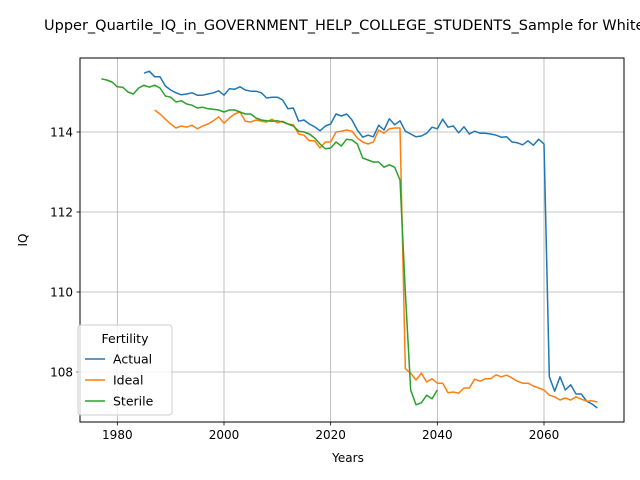 This screenshot has height=480, width=640. What do you see at coordinates (132, 359) in the screenshot?
I see `legend-label-actual: Actual` at bounding box center [132, 359].